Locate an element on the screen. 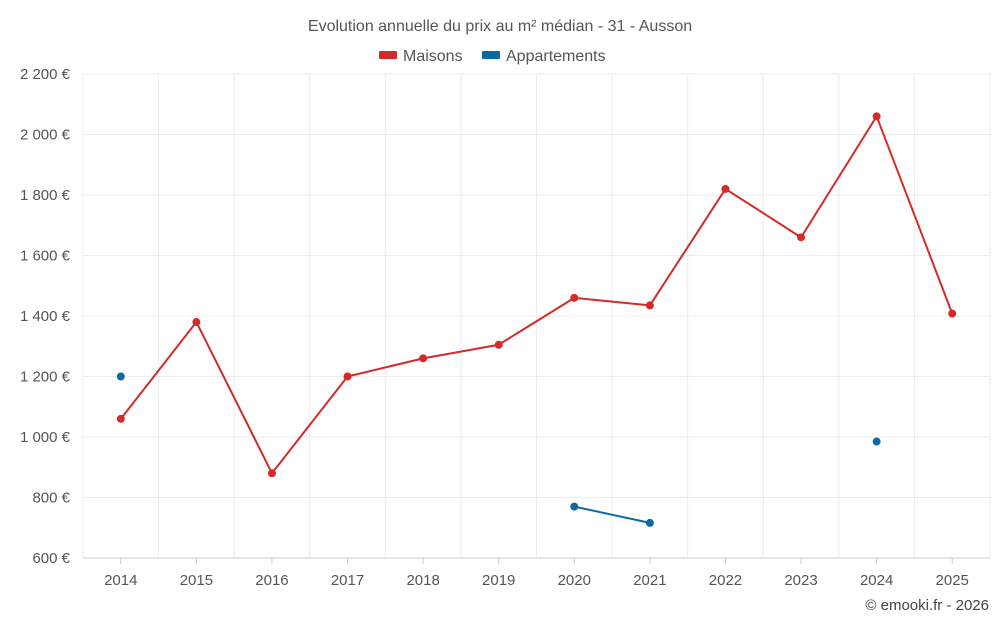 This screenshot has width=1000, height=625. y-tick-label: 1 400 € is located at coordinates (45, 316).